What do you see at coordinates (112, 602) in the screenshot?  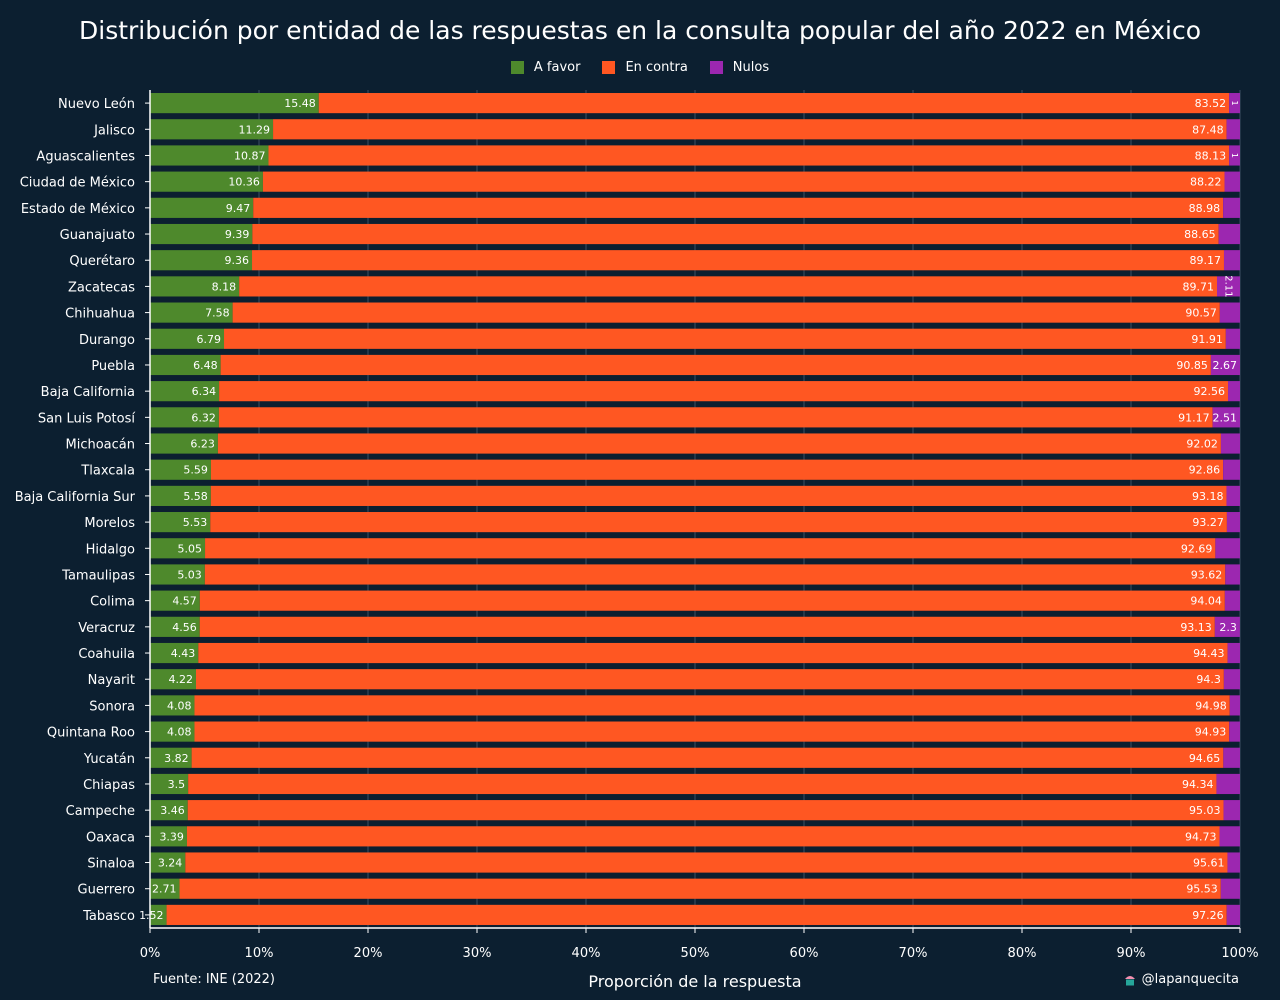 I see `y-tick-label: Colima` at bounding box center [112, 602].